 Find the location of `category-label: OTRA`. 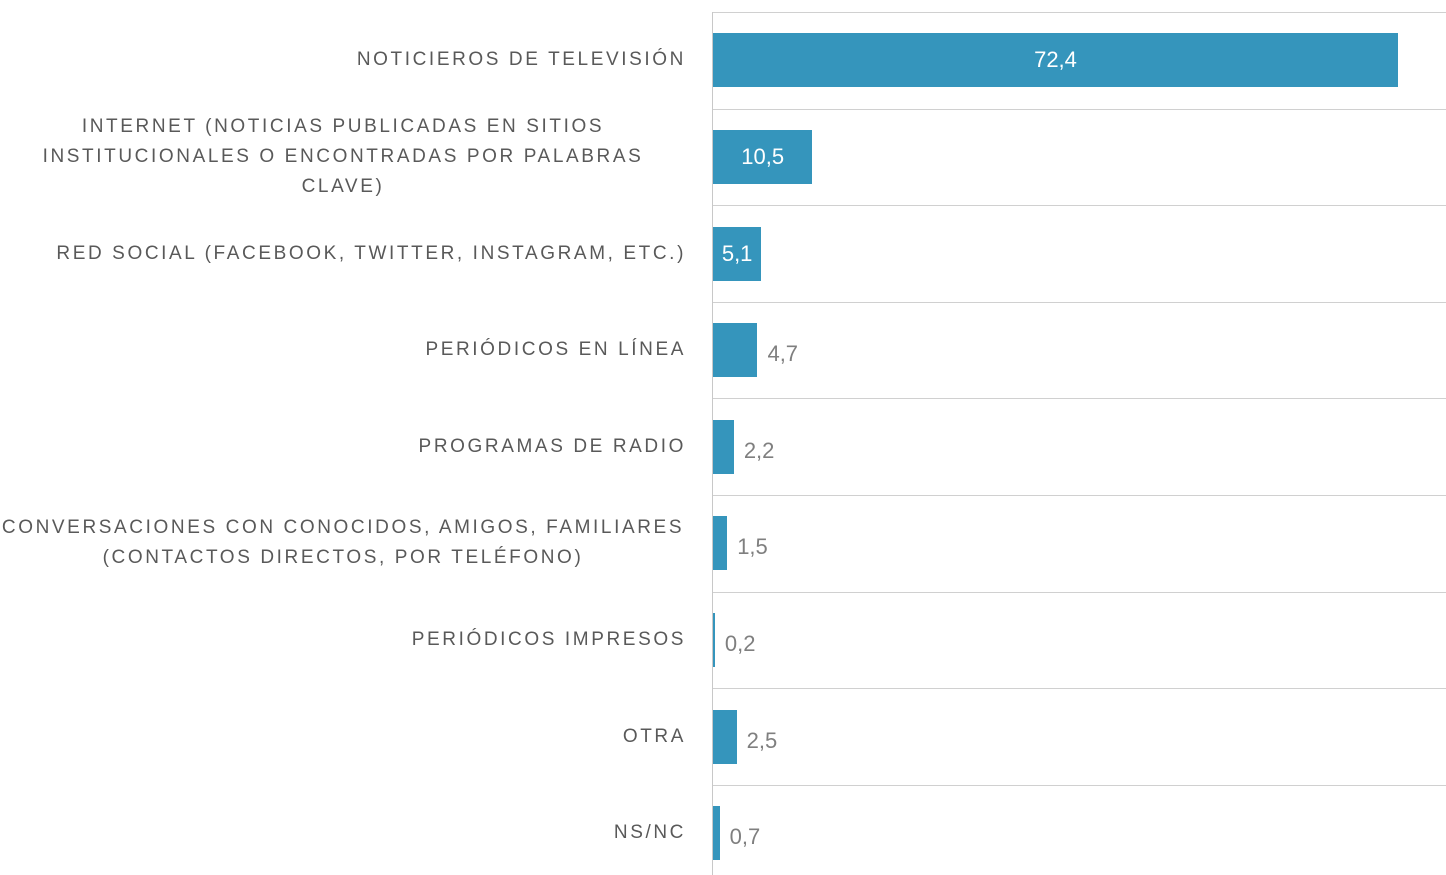

category-label: OTRA is located at coordinates (654, 736).